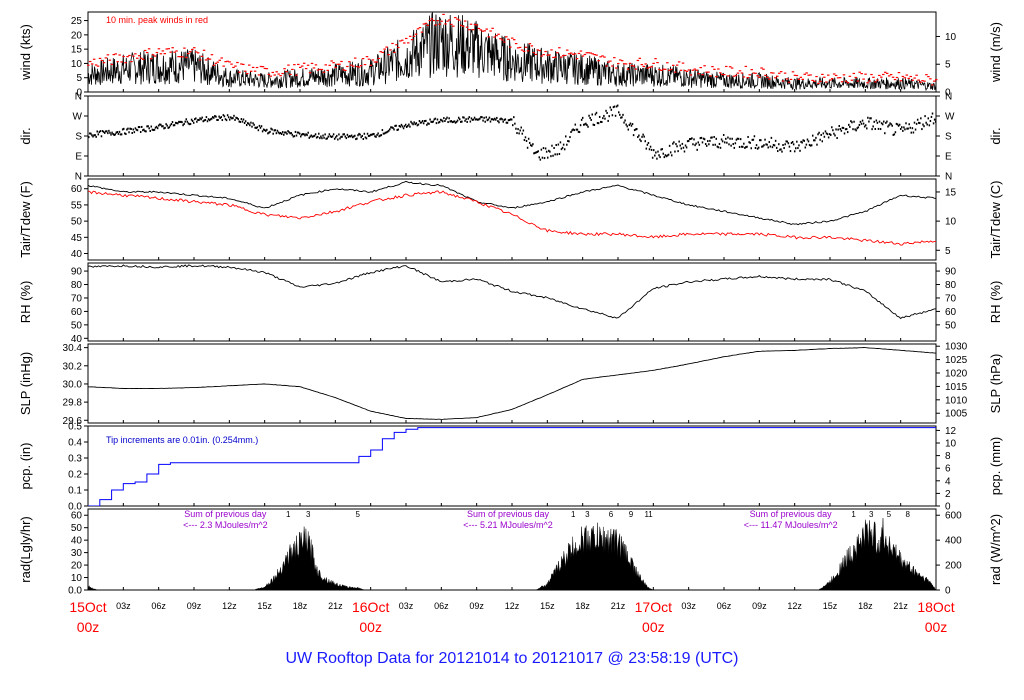  What do you see at coordinates (956, 347) in the screenshot?
I see `pressure-ytick-label-right: 1030` at bounding box center [956, 347].